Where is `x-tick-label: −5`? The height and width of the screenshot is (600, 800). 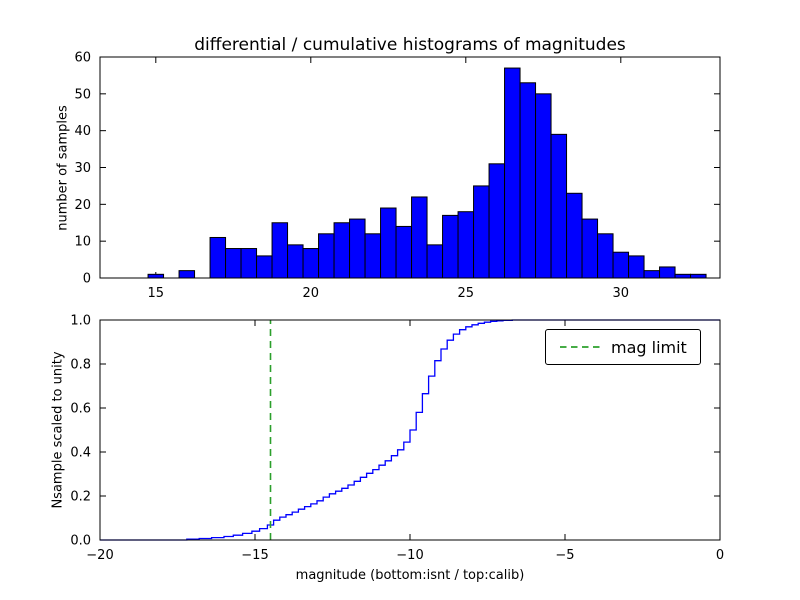 x-tick-label: −5 is located at coordinates (564, 555).